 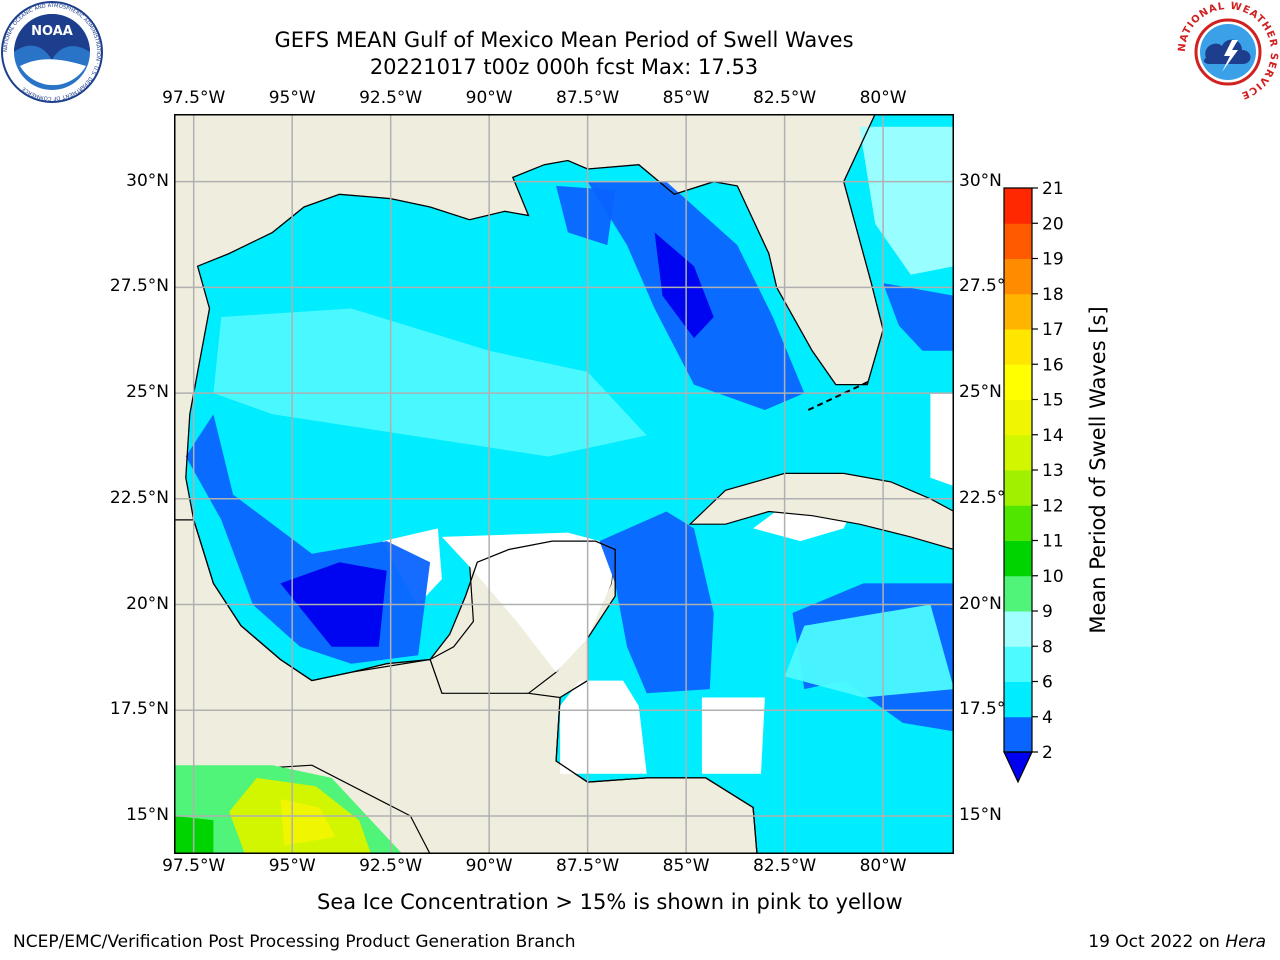 What do you see at coordinates (1053, 506) in the screenshot?
I see `colorbar-tick-label: 12` at bounding box center [1053, 506].